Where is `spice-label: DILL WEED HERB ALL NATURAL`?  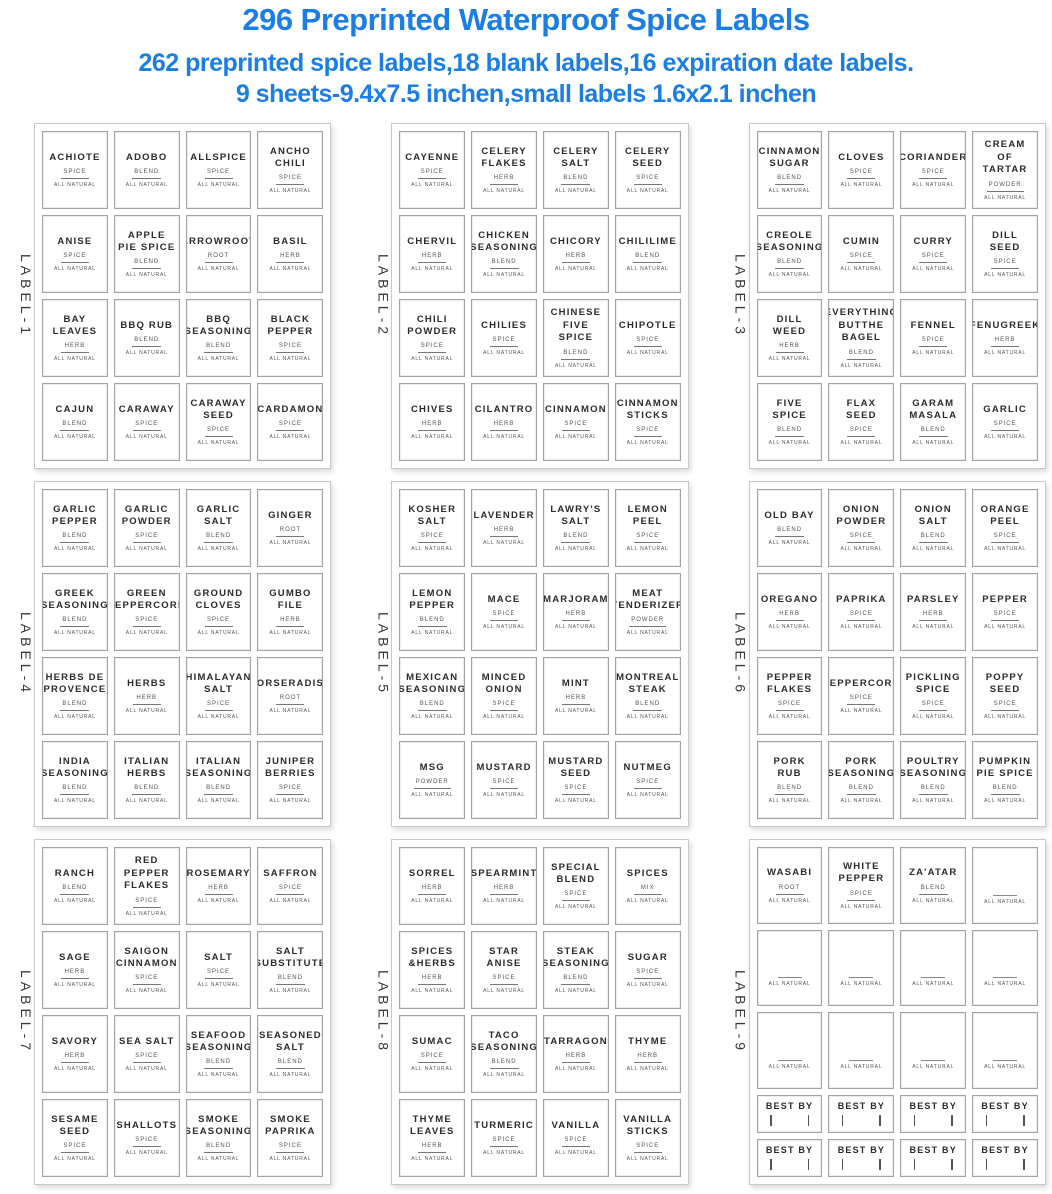
spice-label: DILL WEED HERB ALL NATURAL is located at coordinates (789, 338).